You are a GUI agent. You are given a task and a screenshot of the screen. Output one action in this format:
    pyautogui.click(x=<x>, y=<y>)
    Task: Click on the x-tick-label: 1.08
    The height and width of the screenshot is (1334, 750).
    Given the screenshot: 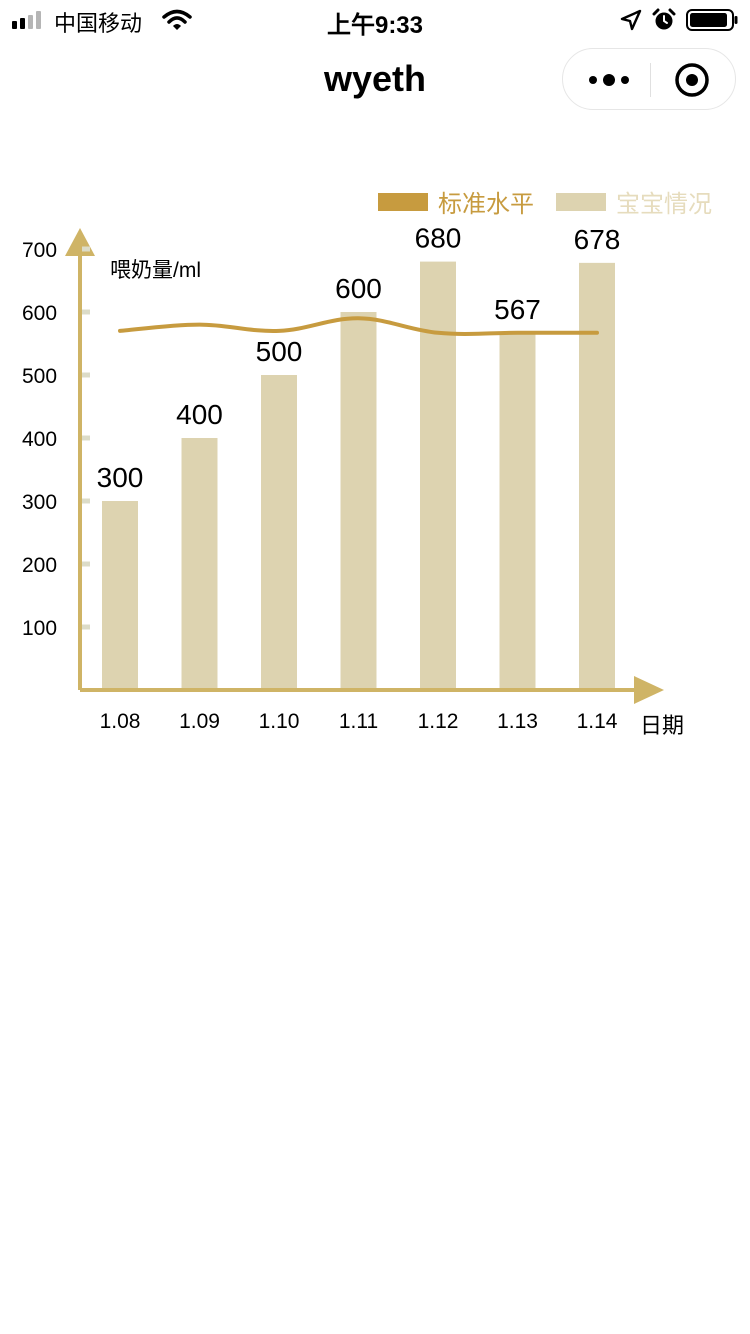 What is the action you would take?
    pyautogui.click(x=120, y=721)
    